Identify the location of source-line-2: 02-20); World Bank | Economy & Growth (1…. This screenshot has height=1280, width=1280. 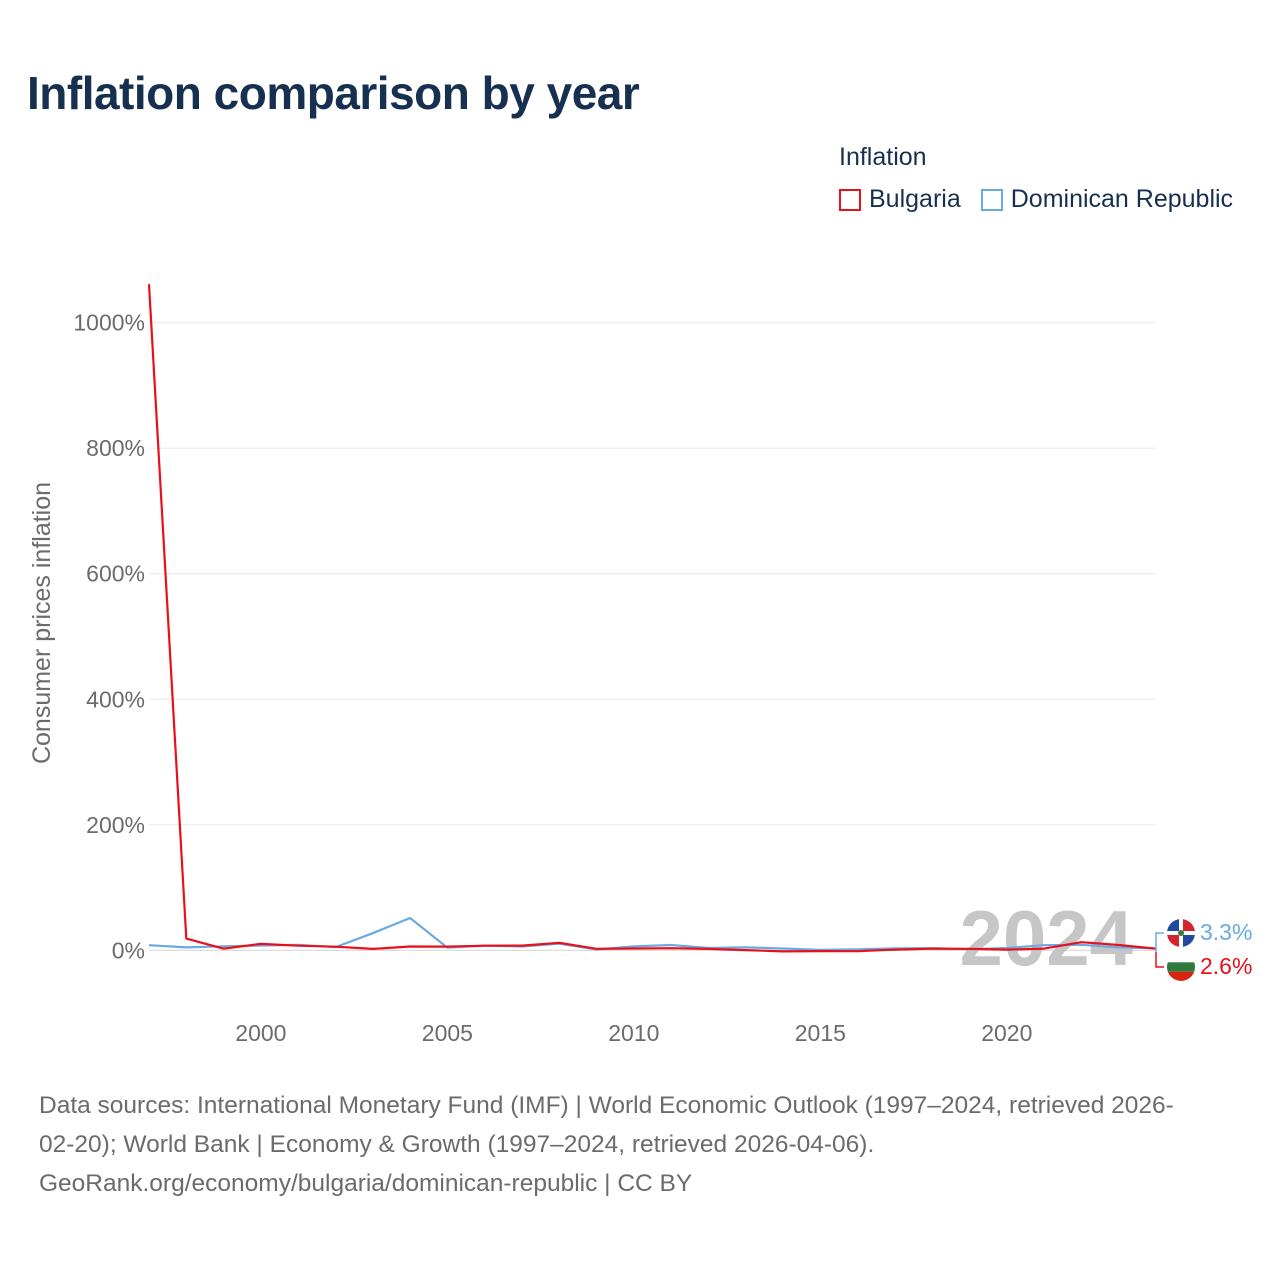
(457, 1144).